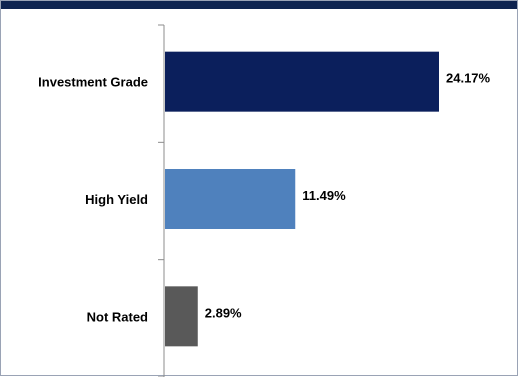 The height and width of the screenshot is (377, 518). What do you see at coordinates (259, 5) in the screenshot?
I see `header-bar` at bounding box center [259, 5].